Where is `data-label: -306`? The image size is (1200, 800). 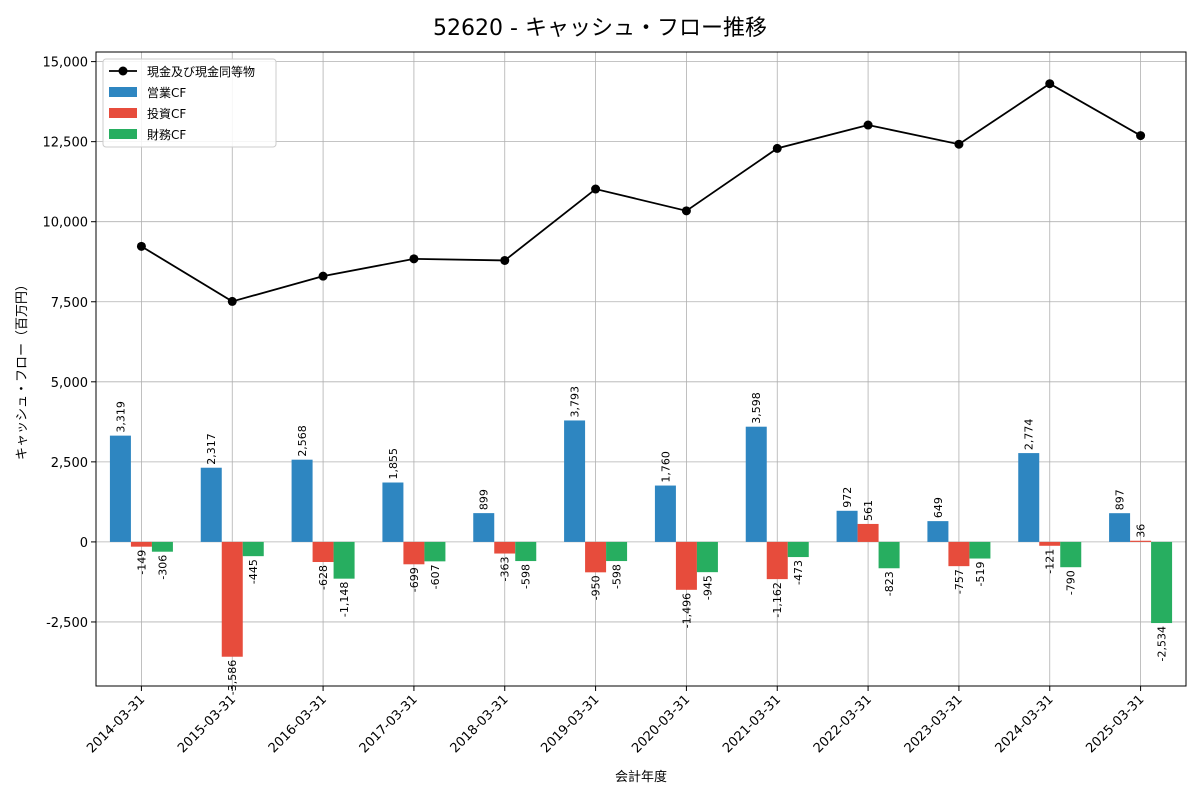
data-label: -306 is located at coordinates (162, 567).